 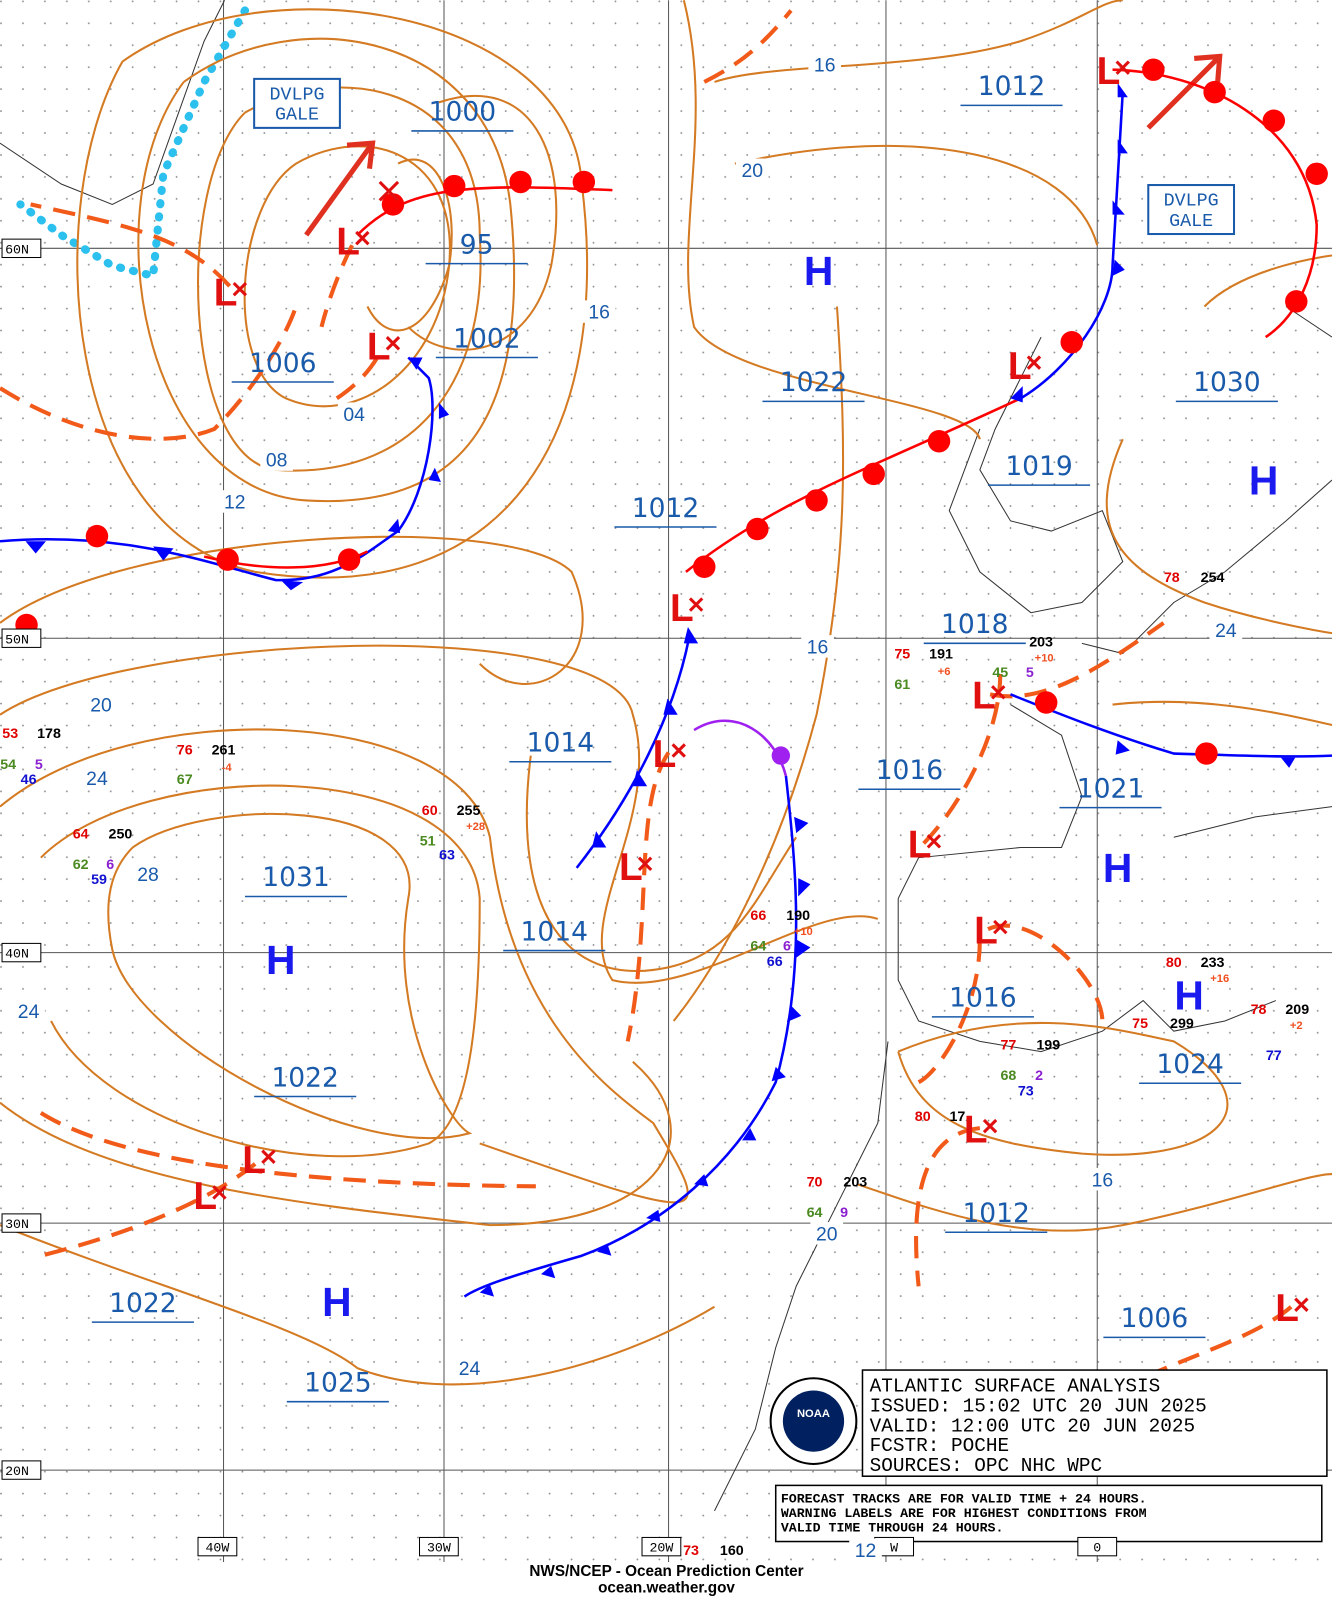 What do you see at coordinates (110, 865) in the screenshot?
I see `station-value: 6` at bounding box center [110, 865].